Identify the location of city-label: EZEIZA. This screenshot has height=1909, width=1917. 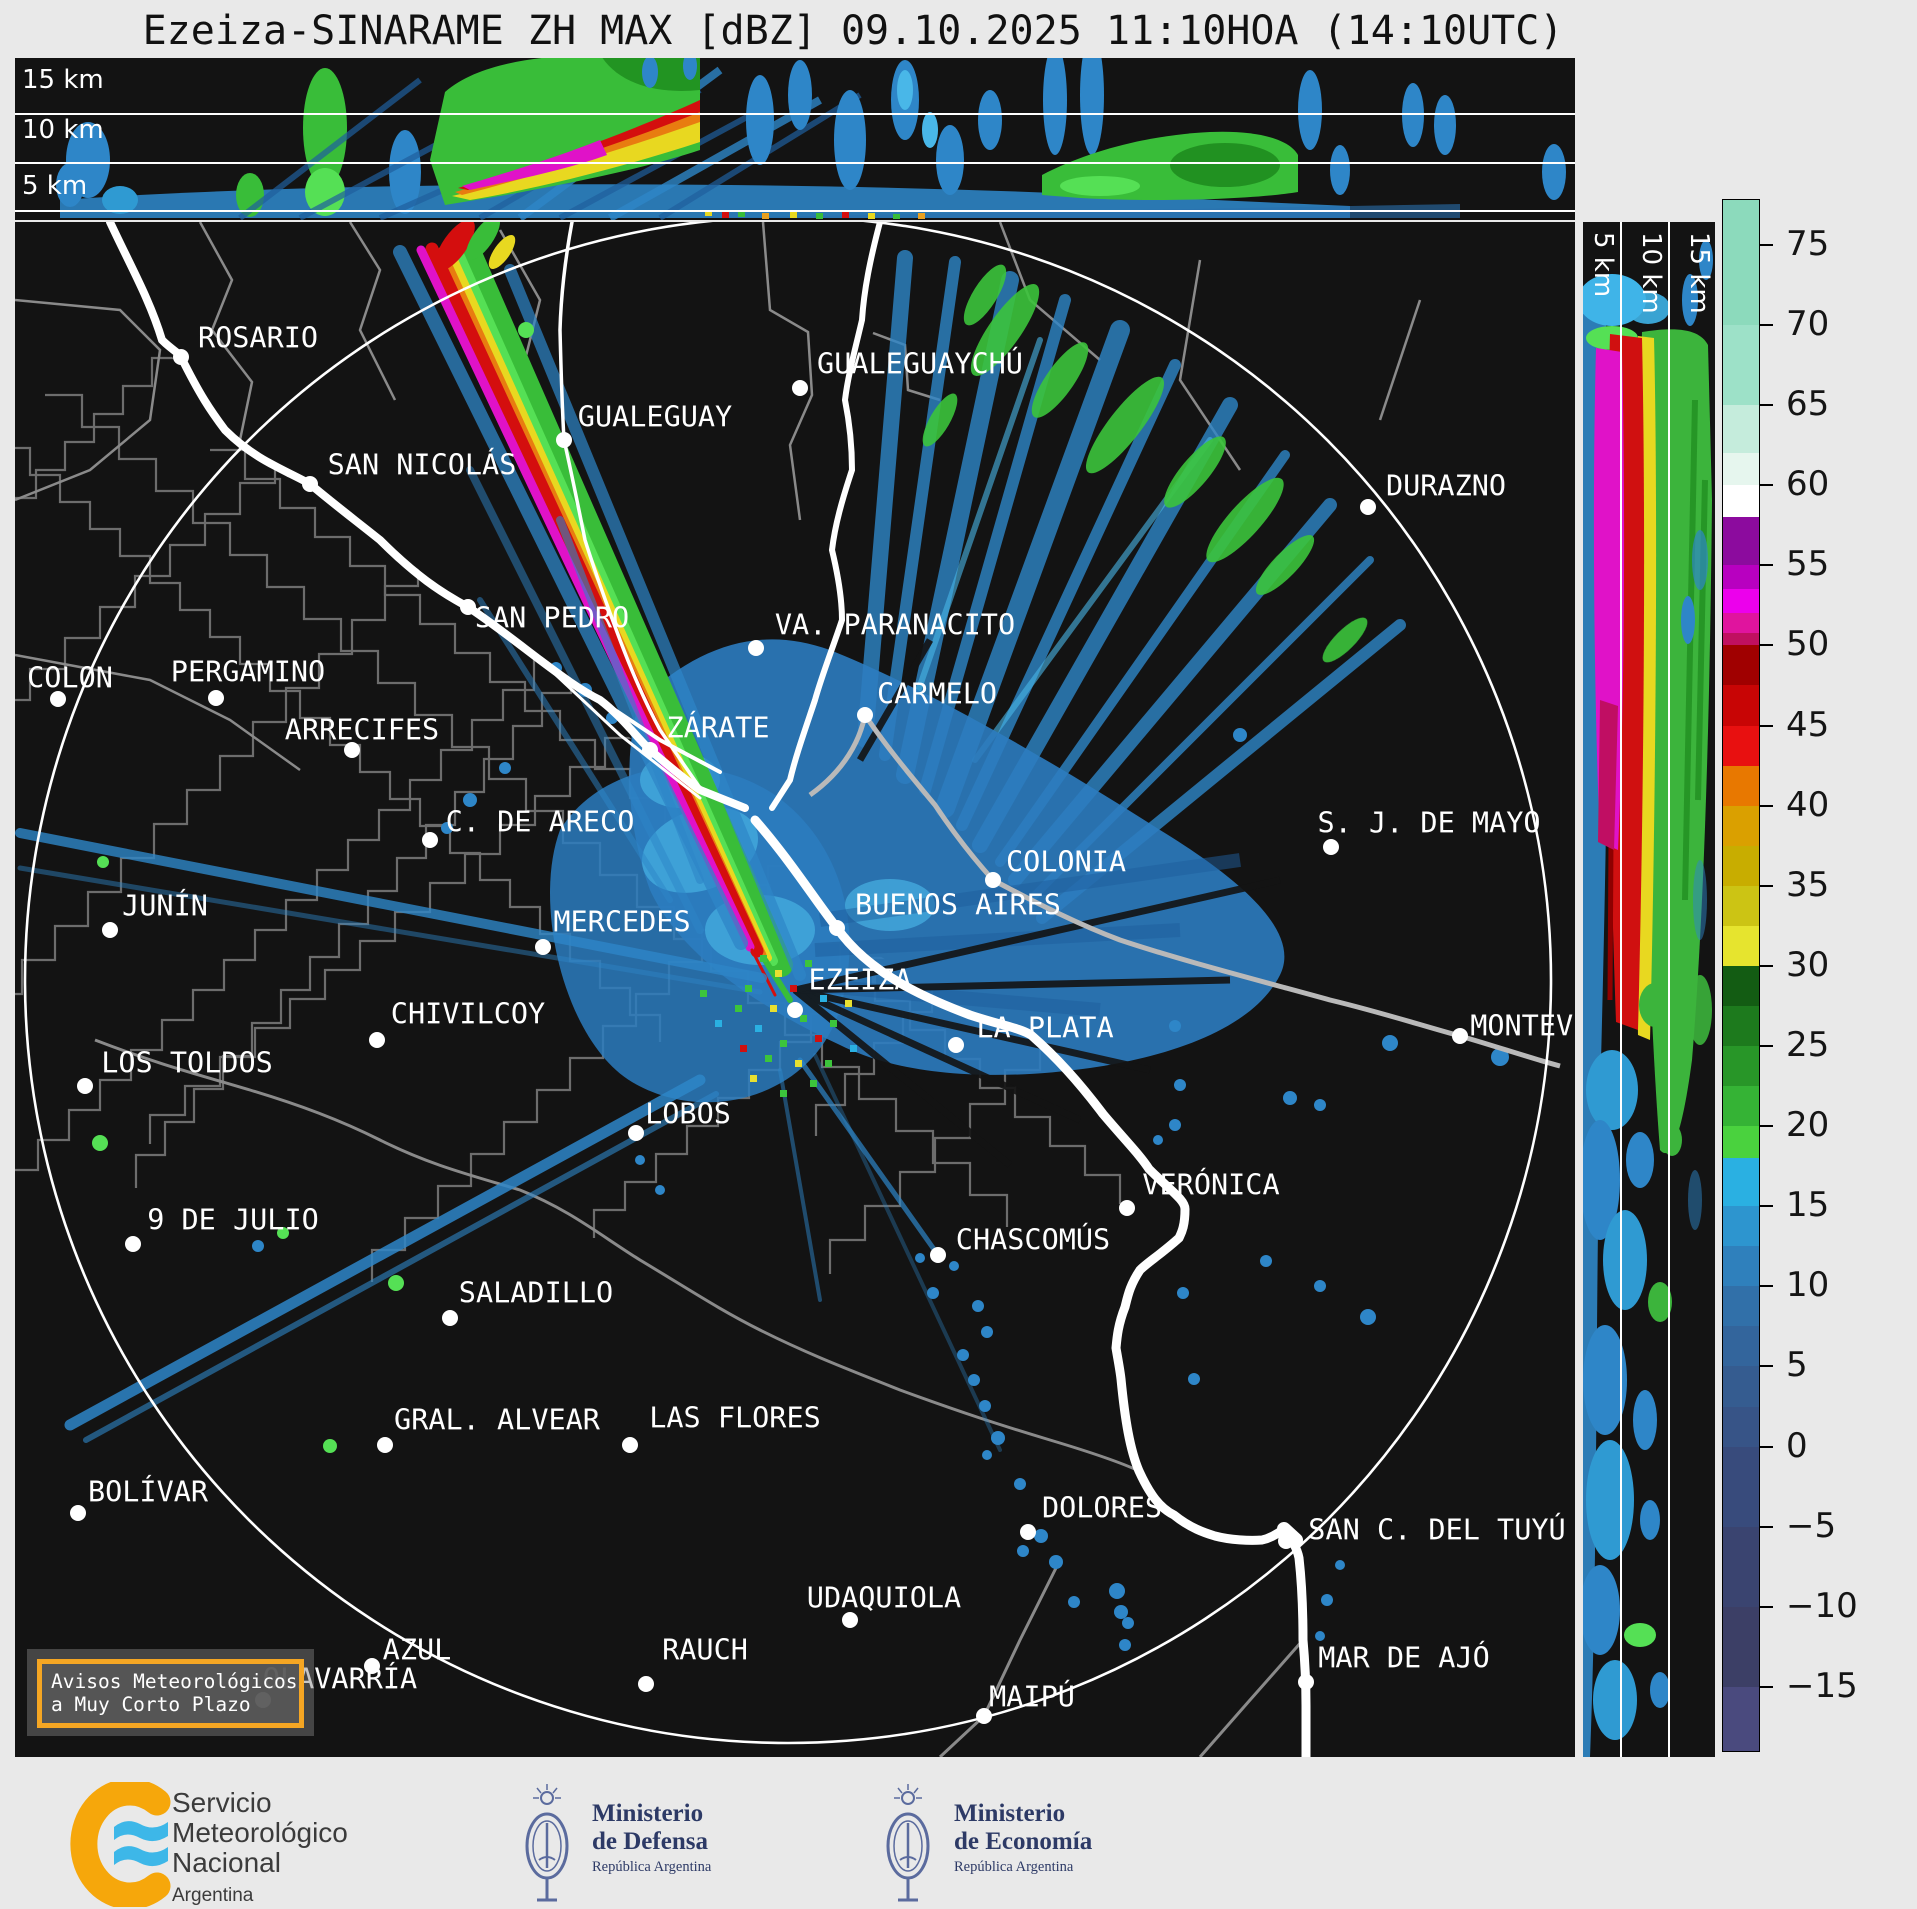
(860, 980).